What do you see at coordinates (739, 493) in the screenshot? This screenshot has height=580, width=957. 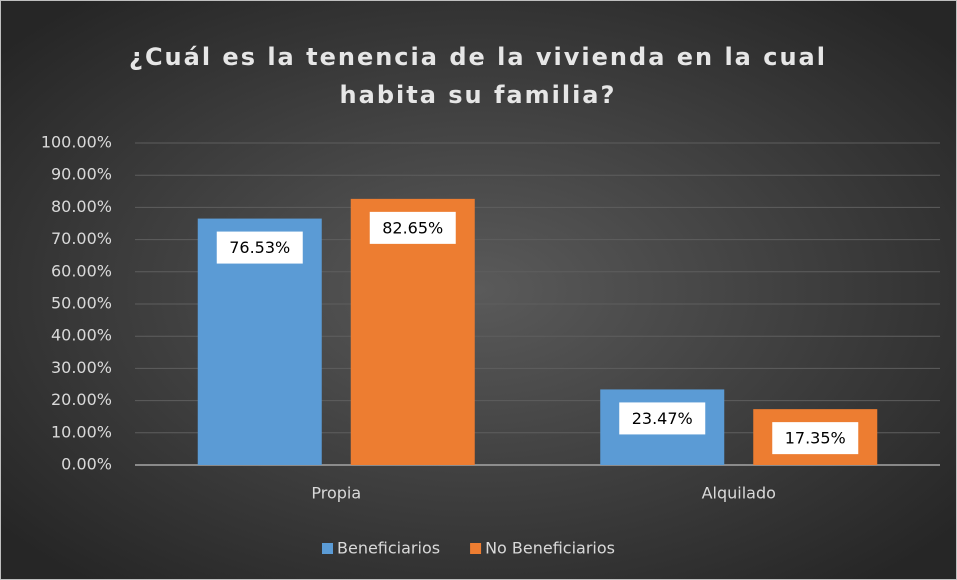 I see `x-tick-label: Alquilado` at bounding box center [739, 493].